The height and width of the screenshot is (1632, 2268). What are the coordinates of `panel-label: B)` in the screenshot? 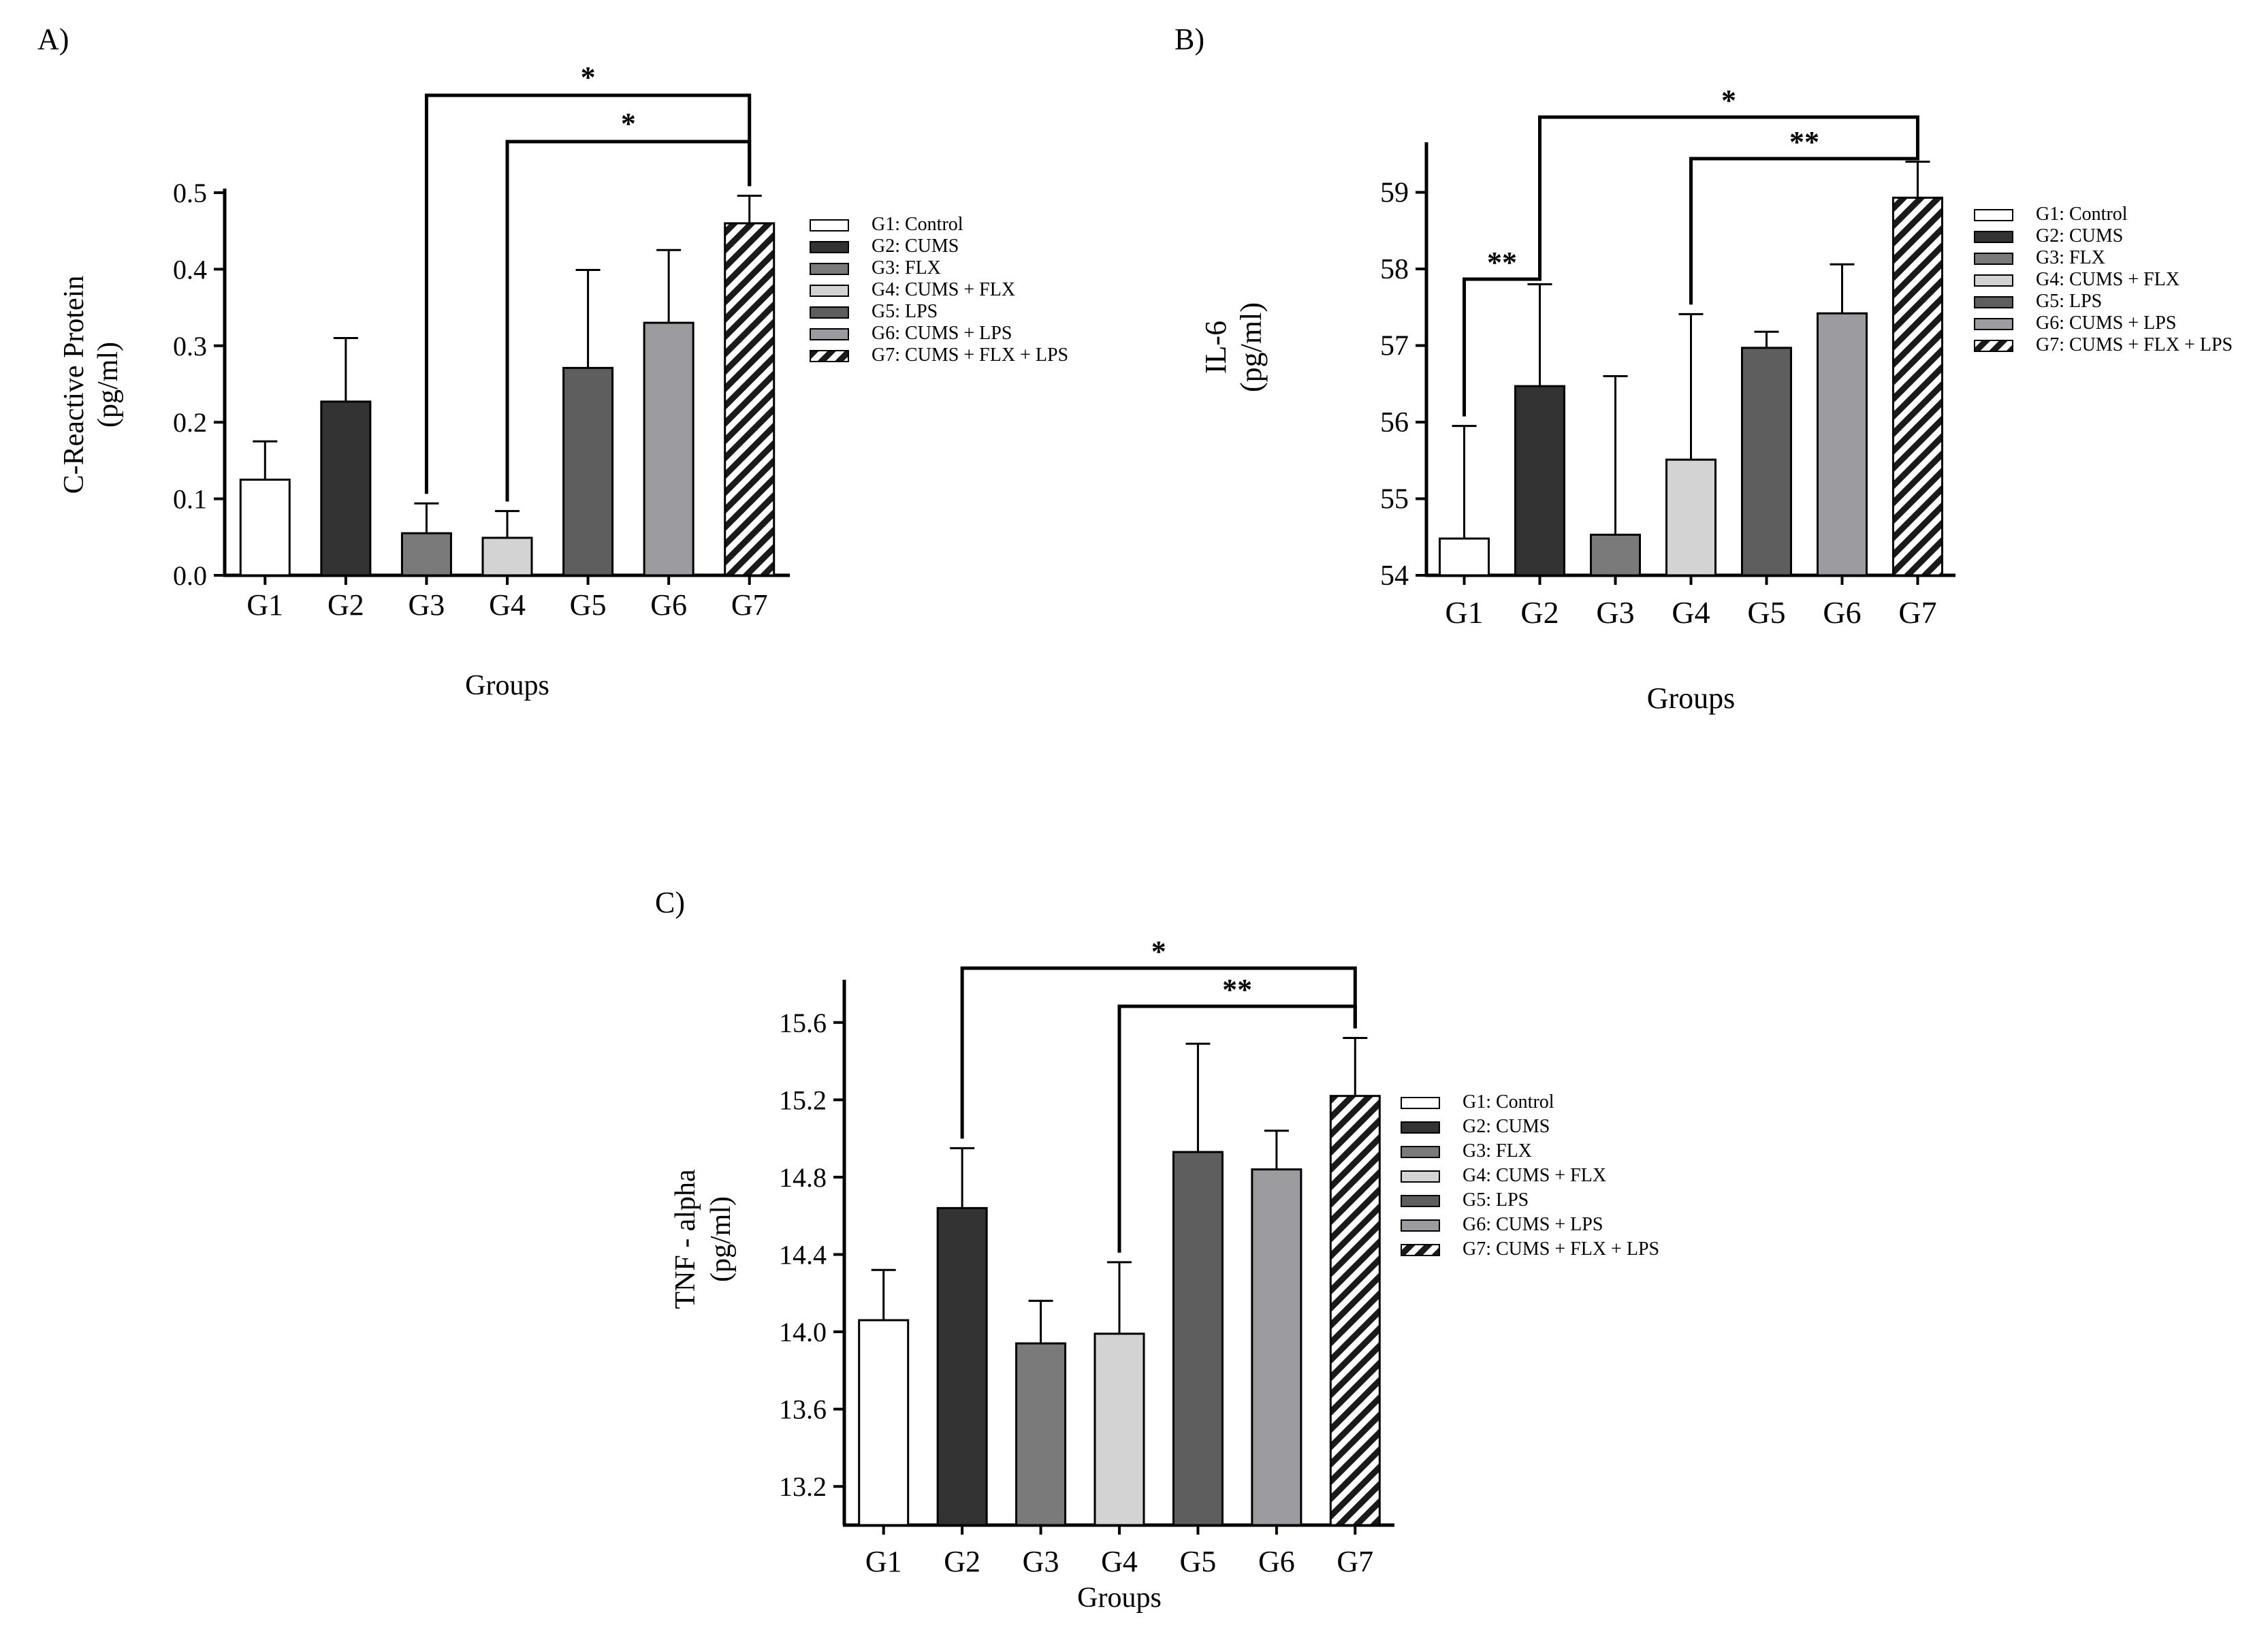 It's located at (1189, 39).